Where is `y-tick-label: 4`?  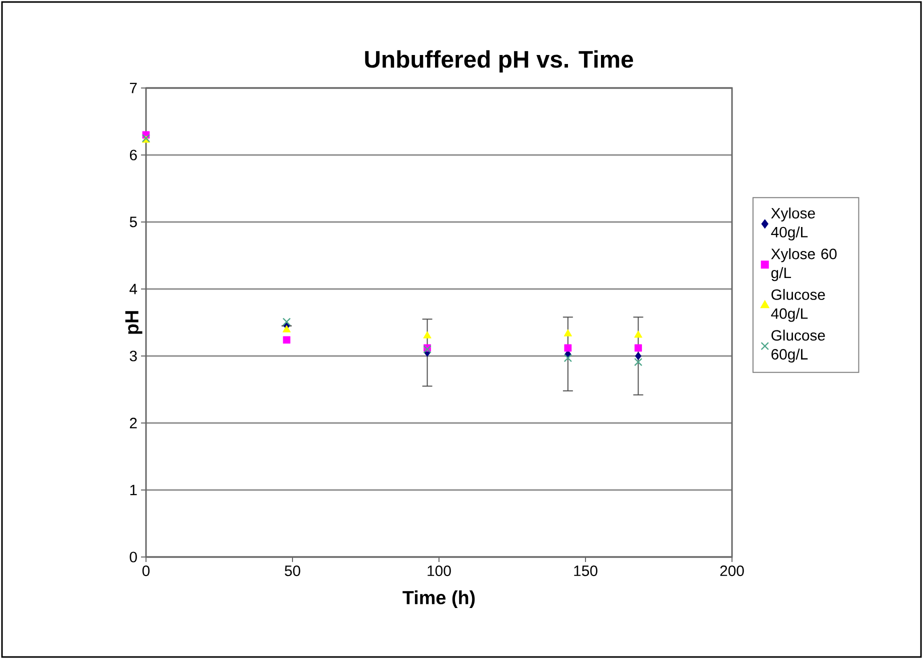
y-tick-label: 4 is located at coordinates (134, 289).